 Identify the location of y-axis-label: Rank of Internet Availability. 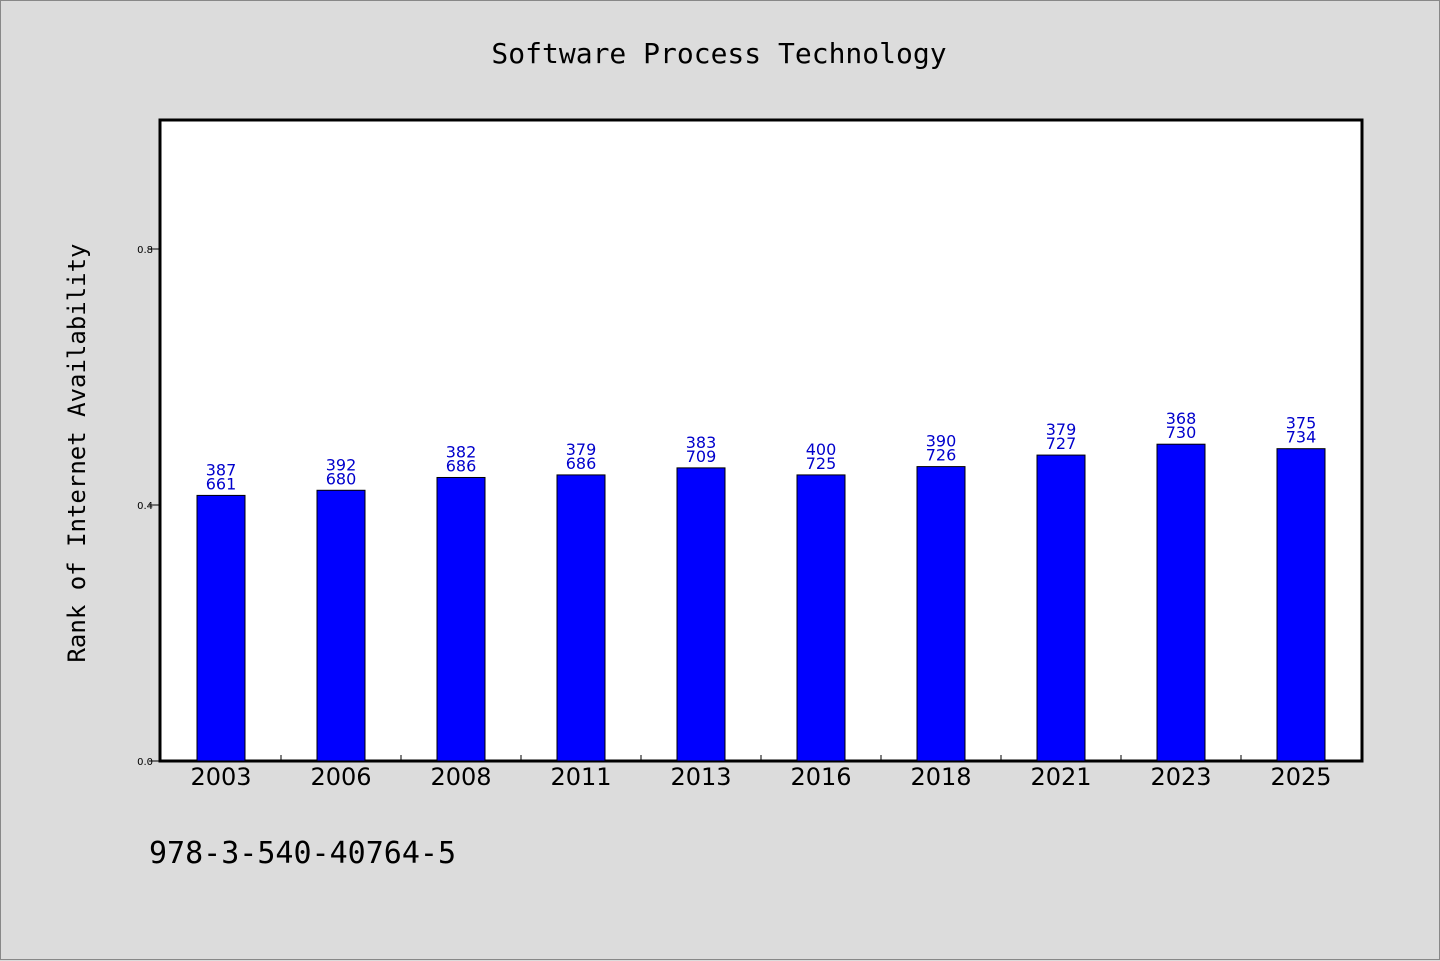
(77, 452).